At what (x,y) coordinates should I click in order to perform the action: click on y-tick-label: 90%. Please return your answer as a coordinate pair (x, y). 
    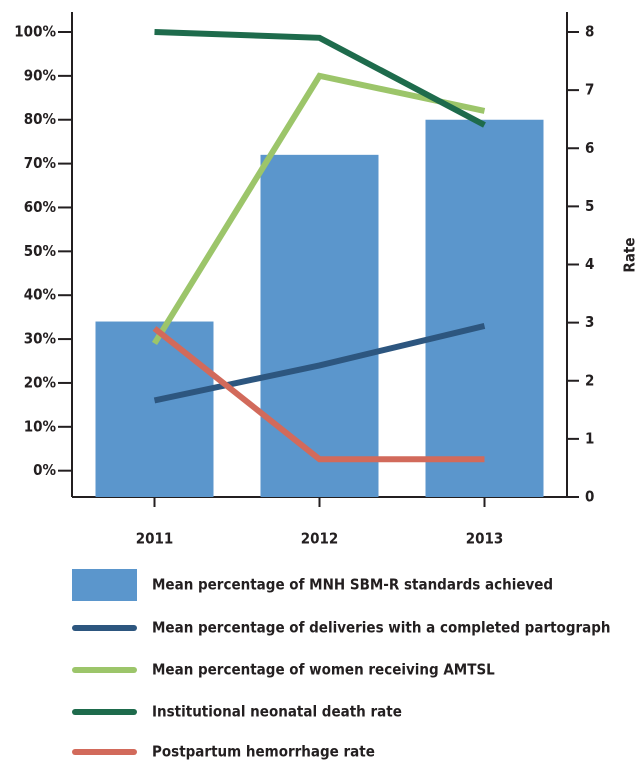
    Looking at the image, I should click on (40, 75).